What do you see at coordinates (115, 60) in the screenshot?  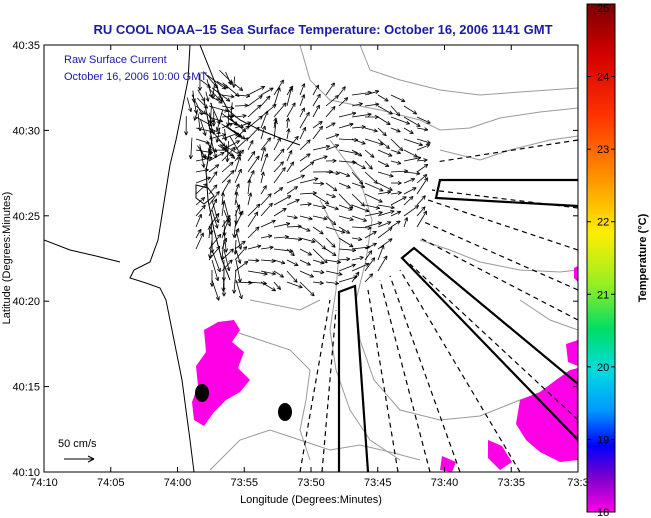 I see `current-label: Raw Surface Current` at bounding box center [115, 60].